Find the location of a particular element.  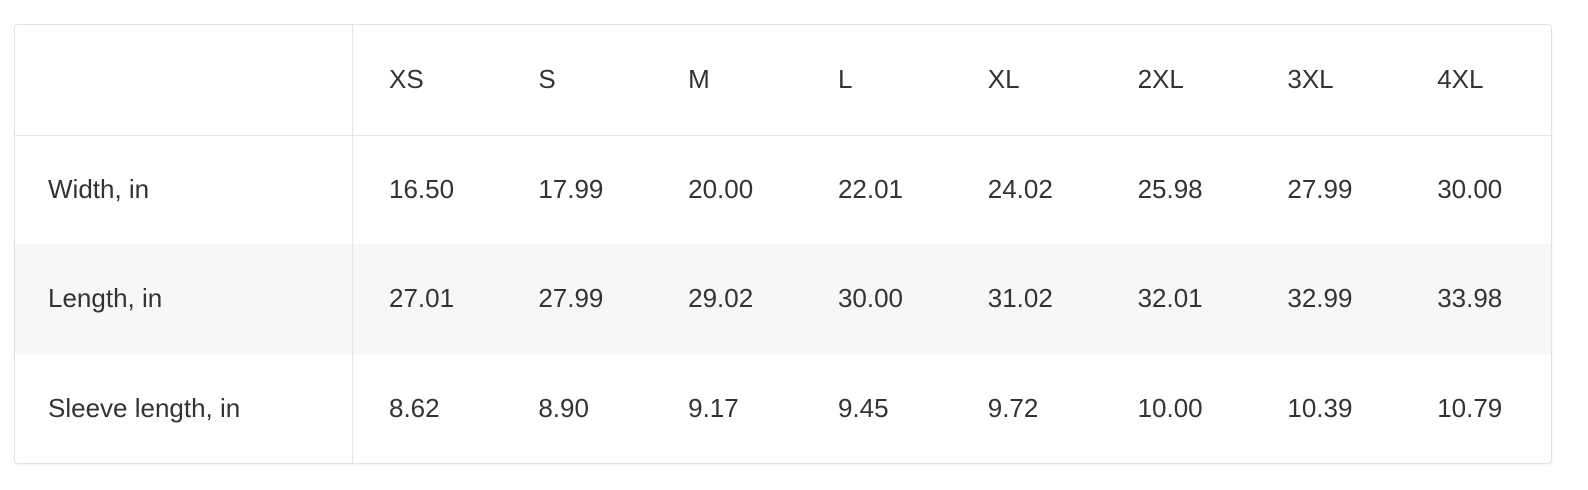

sleeve-2xl: 10.00 is located at coordinates (1170, 407).